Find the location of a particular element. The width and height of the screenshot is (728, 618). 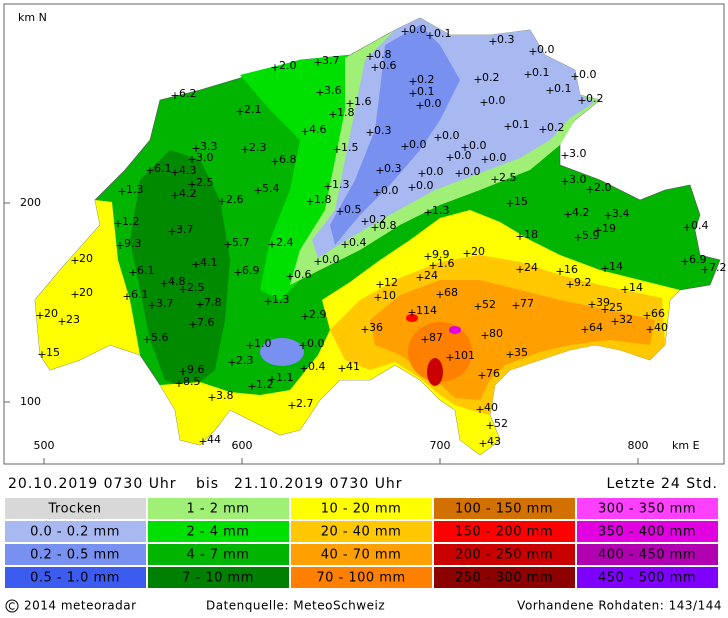

station-value: 40 is located at coordinates (661, 327).